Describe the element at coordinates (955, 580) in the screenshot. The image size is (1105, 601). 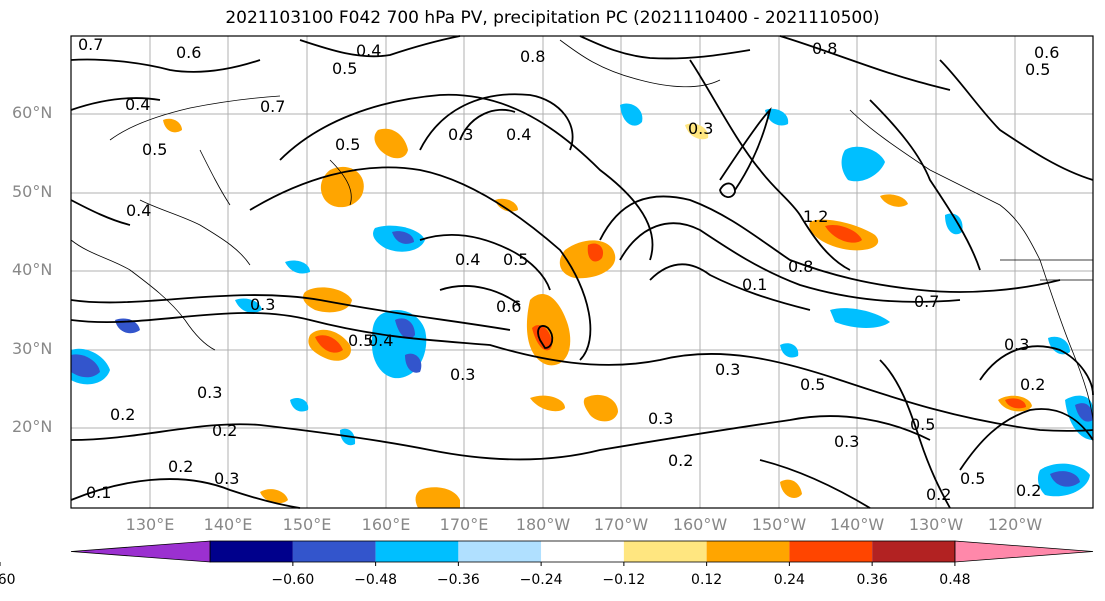
I see `colorbar-tick-label: 0.48` at that location.